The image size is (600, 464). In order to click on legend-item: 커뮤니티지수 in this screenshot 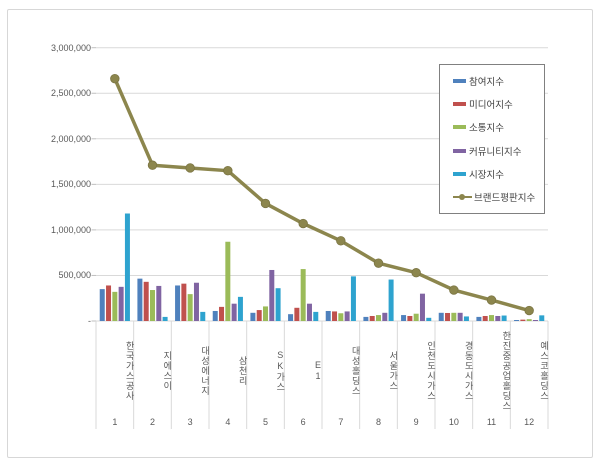, I will do `click(498, 151)`.